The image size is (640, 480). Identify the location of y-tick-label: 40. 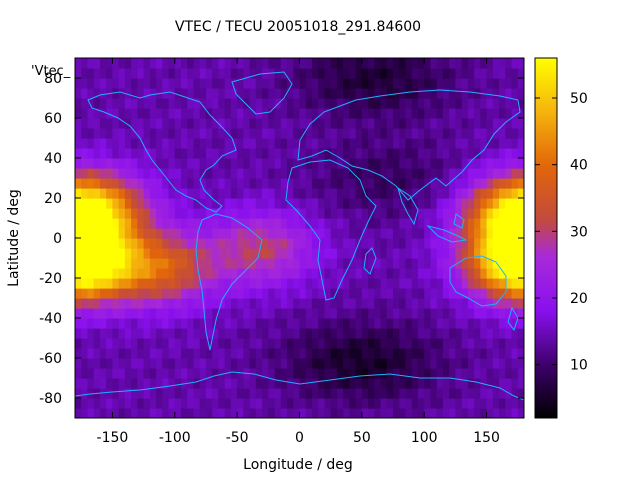
(53, 159).